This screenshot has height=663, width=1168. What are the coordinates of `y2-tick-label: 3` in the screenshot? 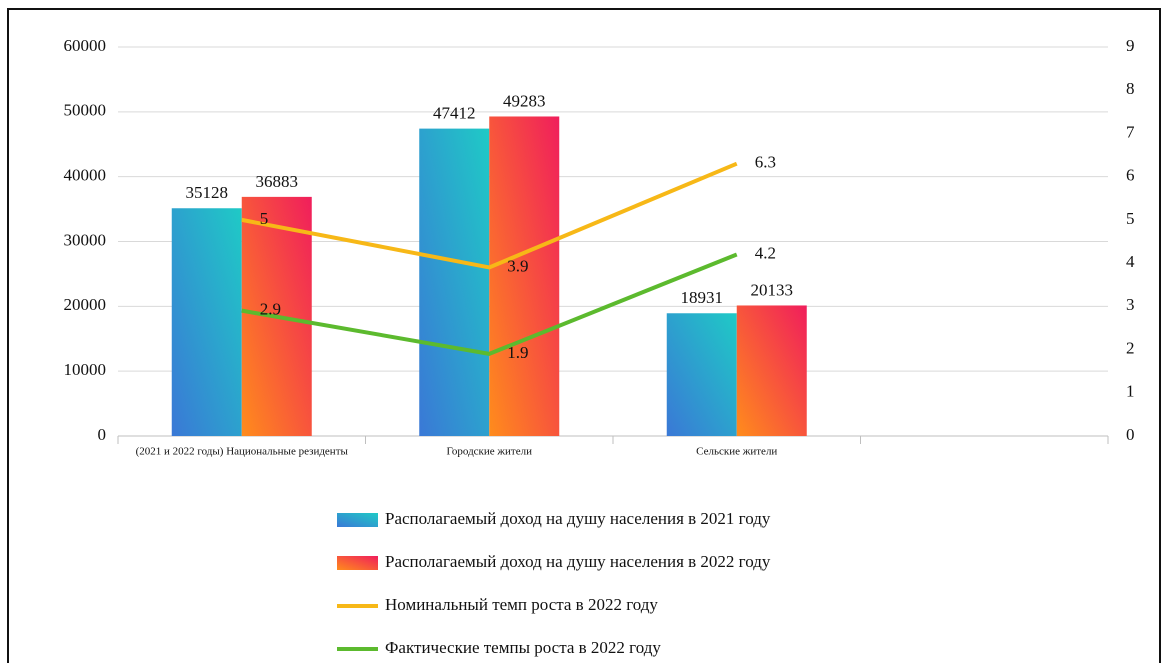 It's located at (1130, 304).